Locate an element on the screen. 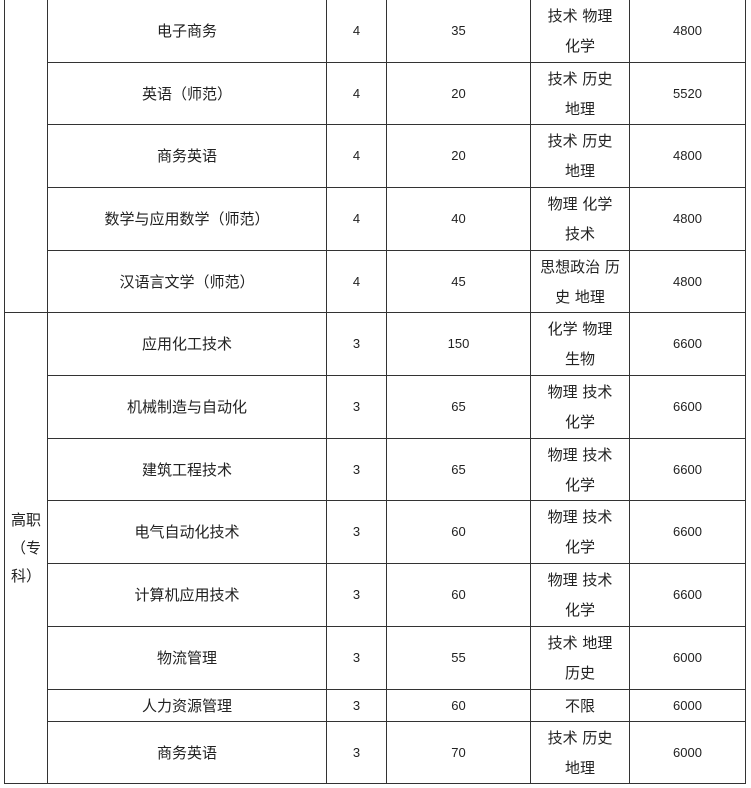 The image size is (751, 788). major-cell: 物流管理 is located at coordinates (187, 658).